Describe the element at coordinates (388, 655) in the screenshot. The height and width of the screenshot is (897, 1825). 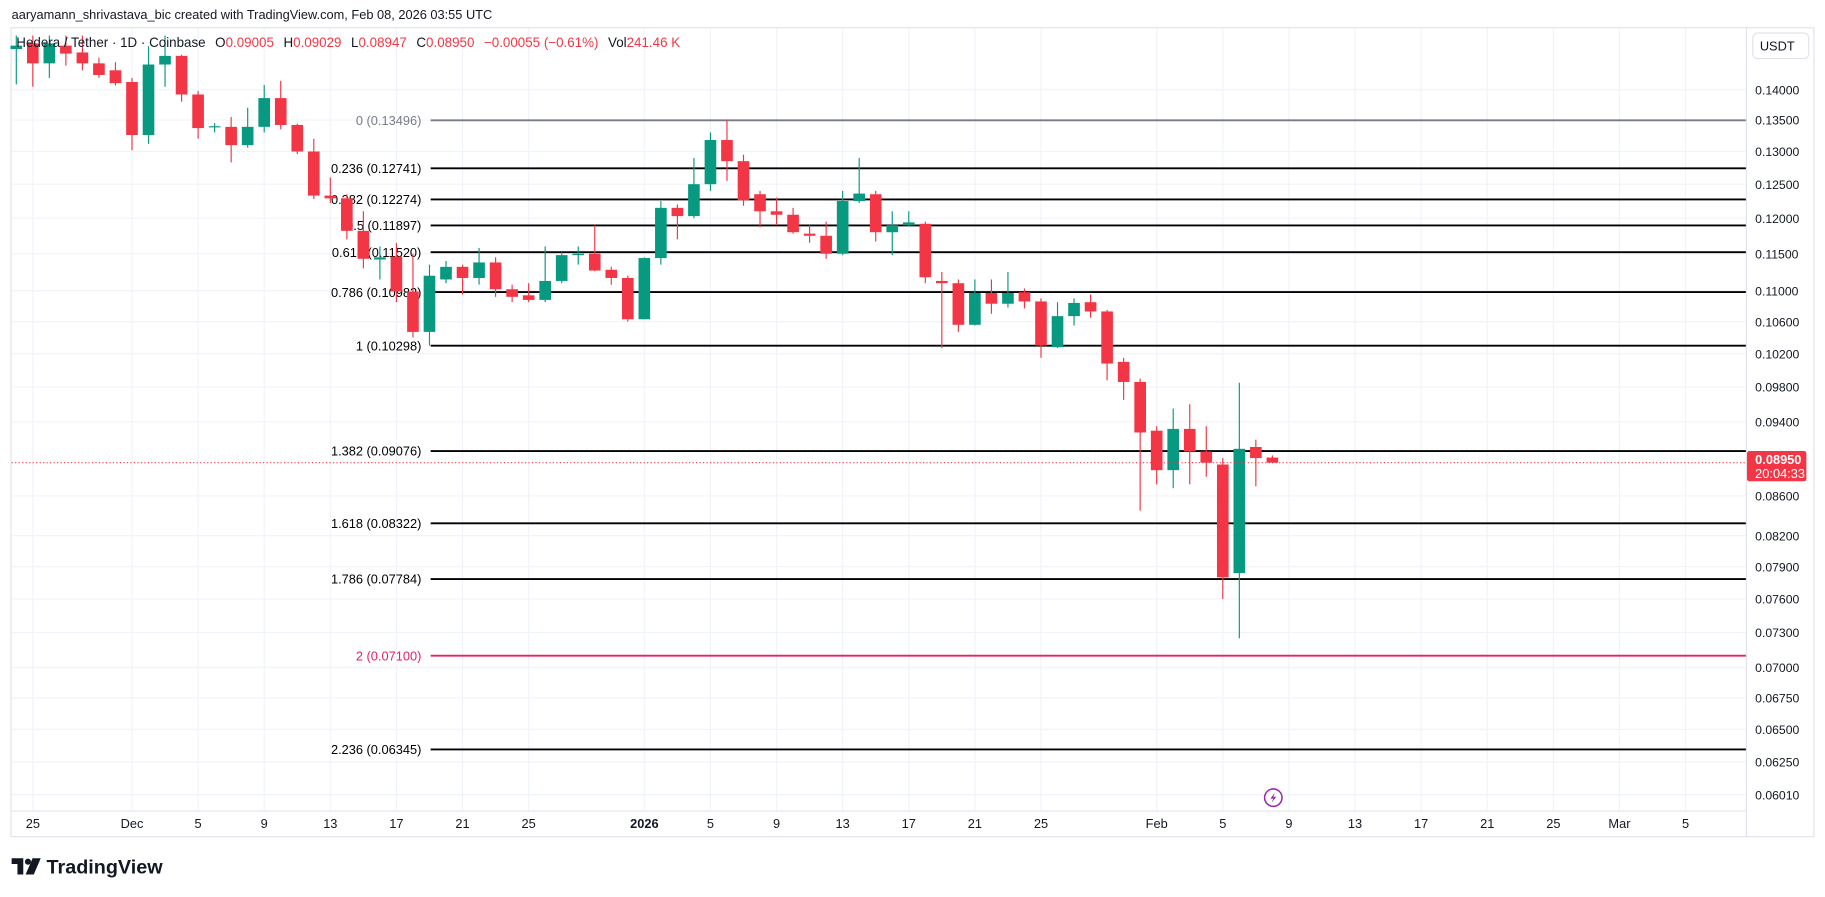
I see `fib-level-label: 2 (0.07100)` at that location.